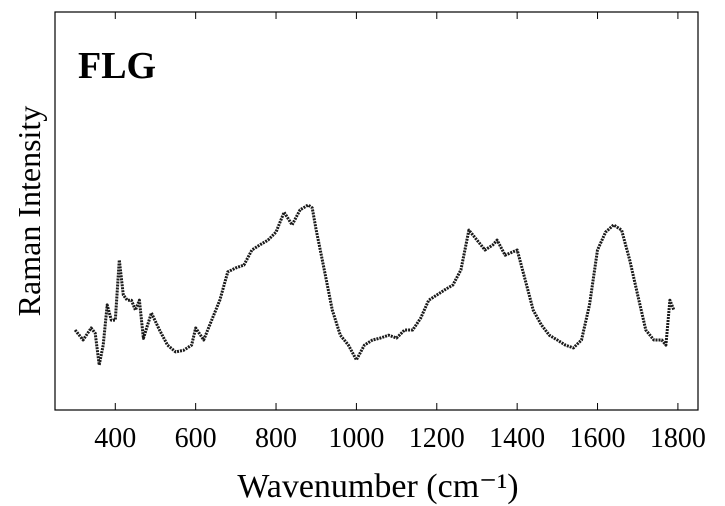 This screenshot has height=506, width=725. I want to click on y-axis-label: Raman Intensity, so click(29, 211).